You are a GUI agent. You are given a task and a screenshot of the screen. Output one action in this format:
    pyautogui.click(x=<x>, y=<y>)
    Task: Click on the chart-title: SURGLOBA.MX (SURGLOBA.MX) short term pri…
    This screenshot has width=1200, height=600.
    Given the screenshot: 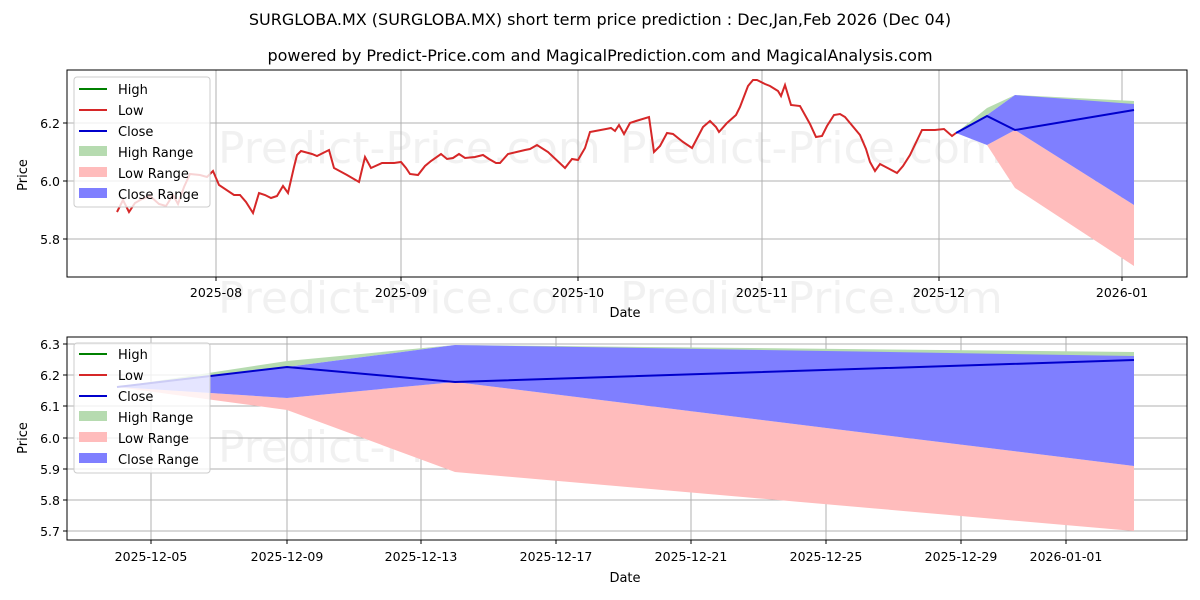 What is the action you would take?
    pyautogui.click(x=600, y=19)
    